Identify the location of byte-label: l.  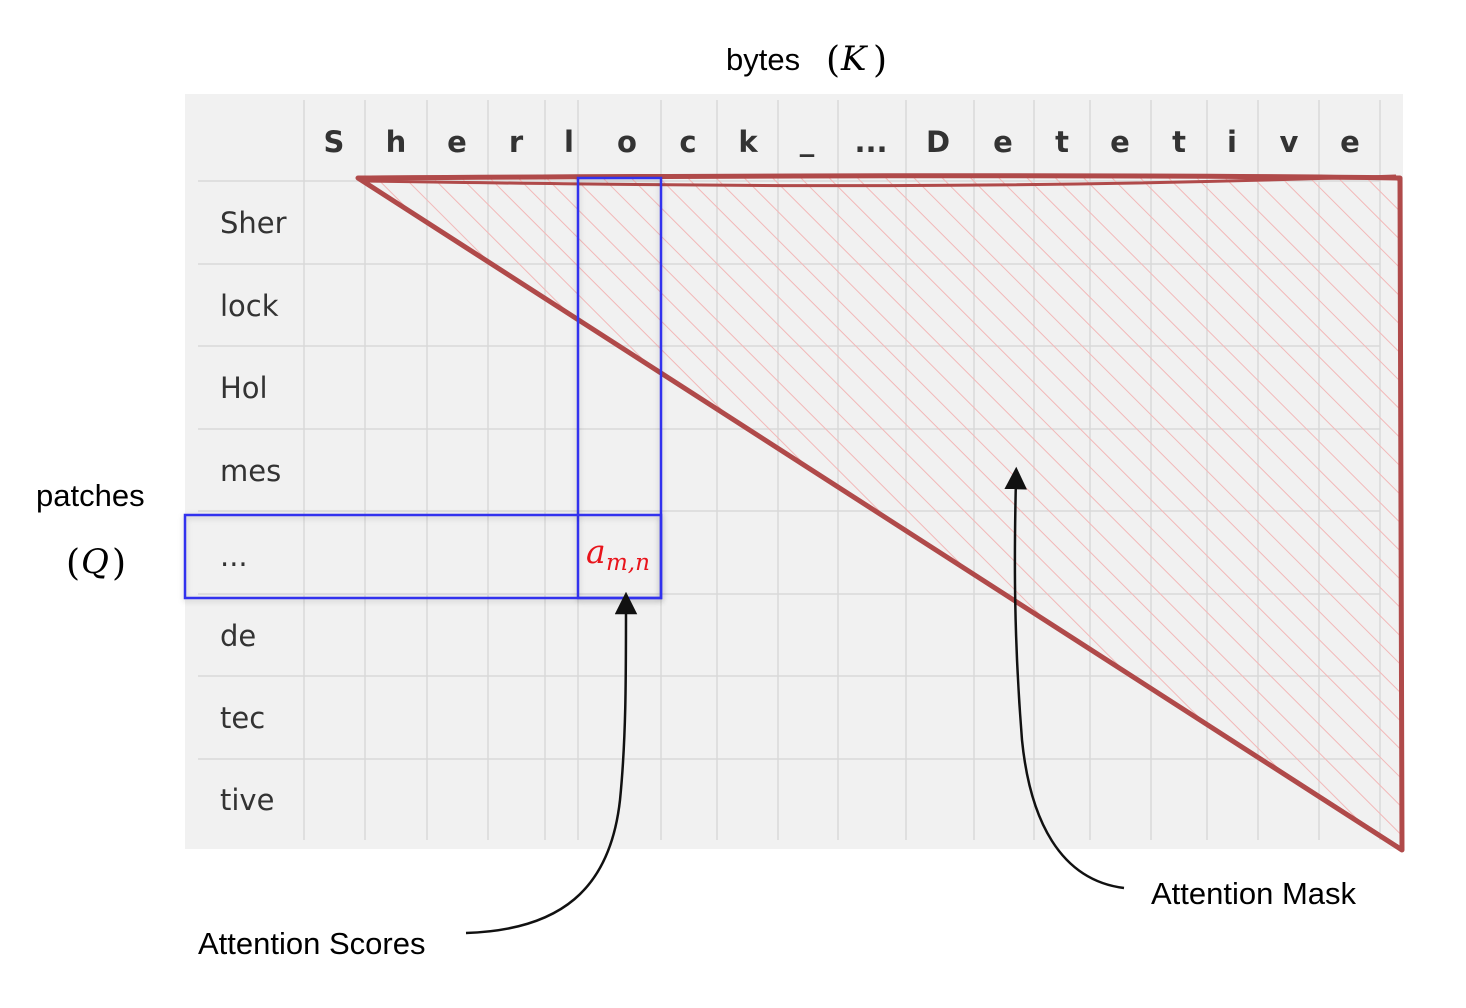
(569, 142).